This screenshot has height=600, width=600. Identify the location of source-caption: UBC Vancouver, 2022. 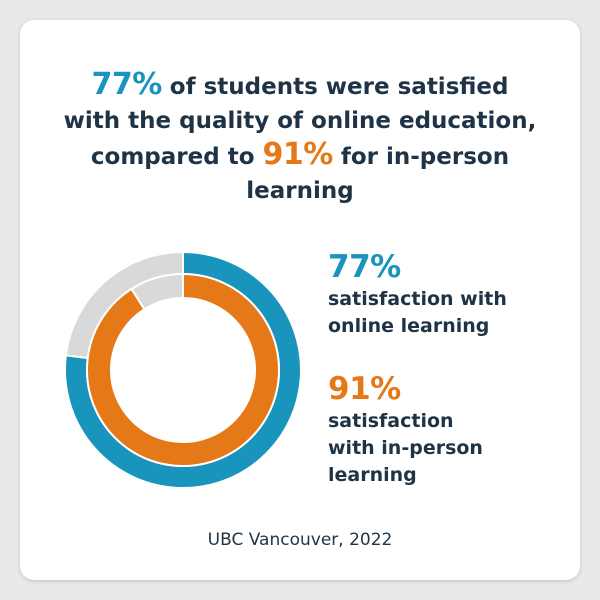
(300, 540).